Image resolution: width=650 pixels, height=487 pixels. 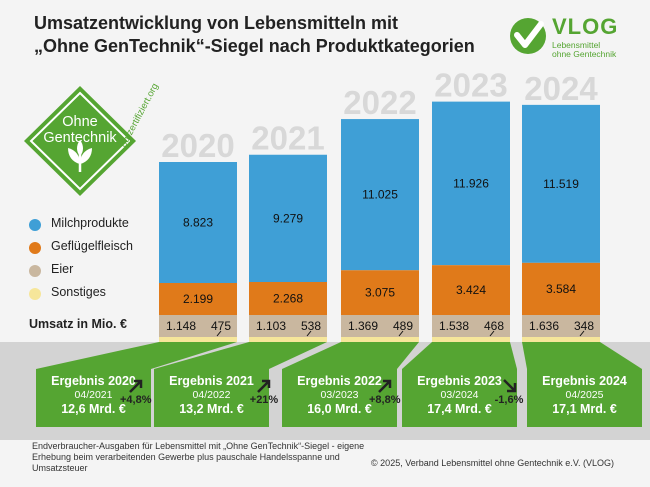 What do you see at coordinates (80, 138) in the screenshot?
I see `seal-line-2: Gentechnik` at bounding box center [80, 138].